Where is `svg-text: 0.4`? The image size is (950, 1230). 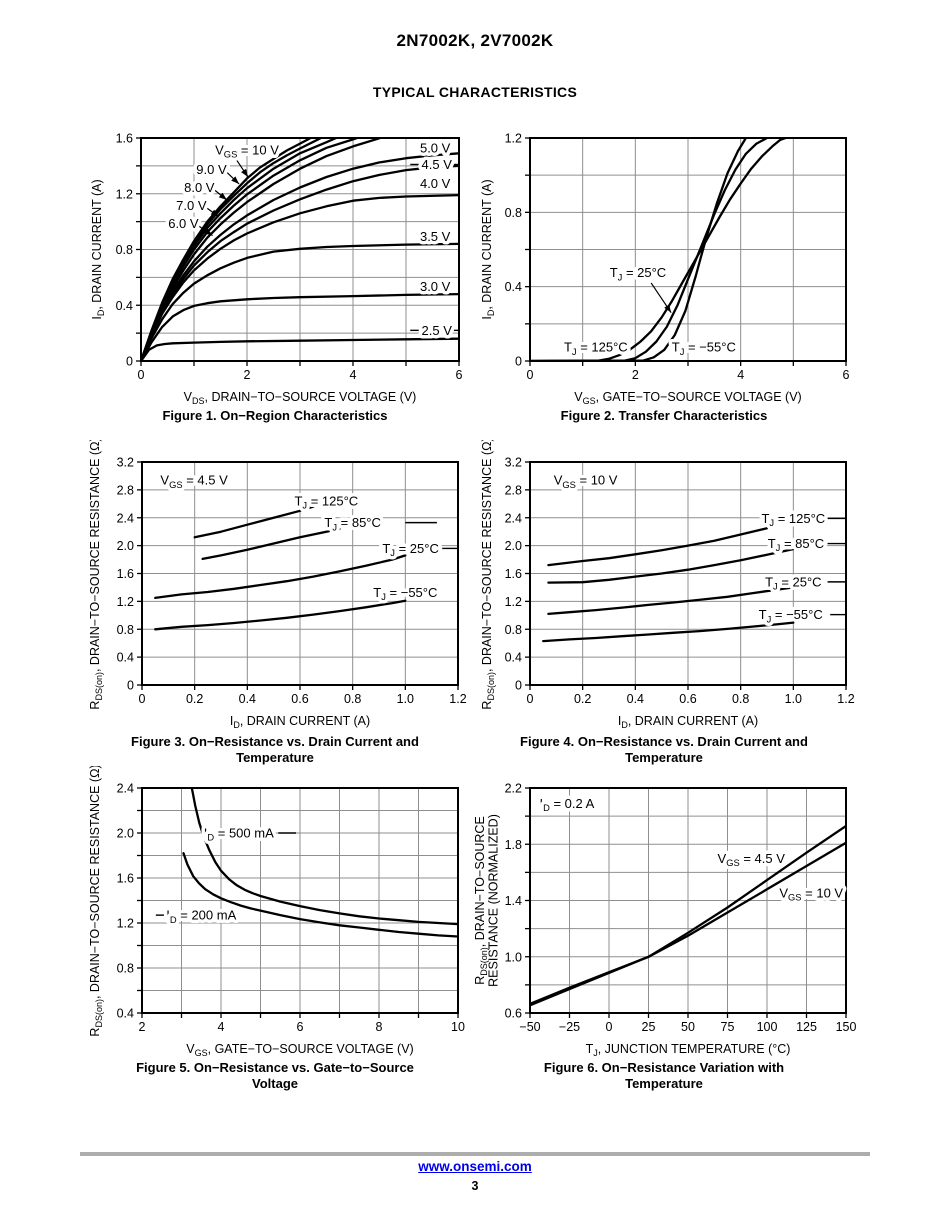 svg-text: 0.4 is located at coordinates (513, 287).